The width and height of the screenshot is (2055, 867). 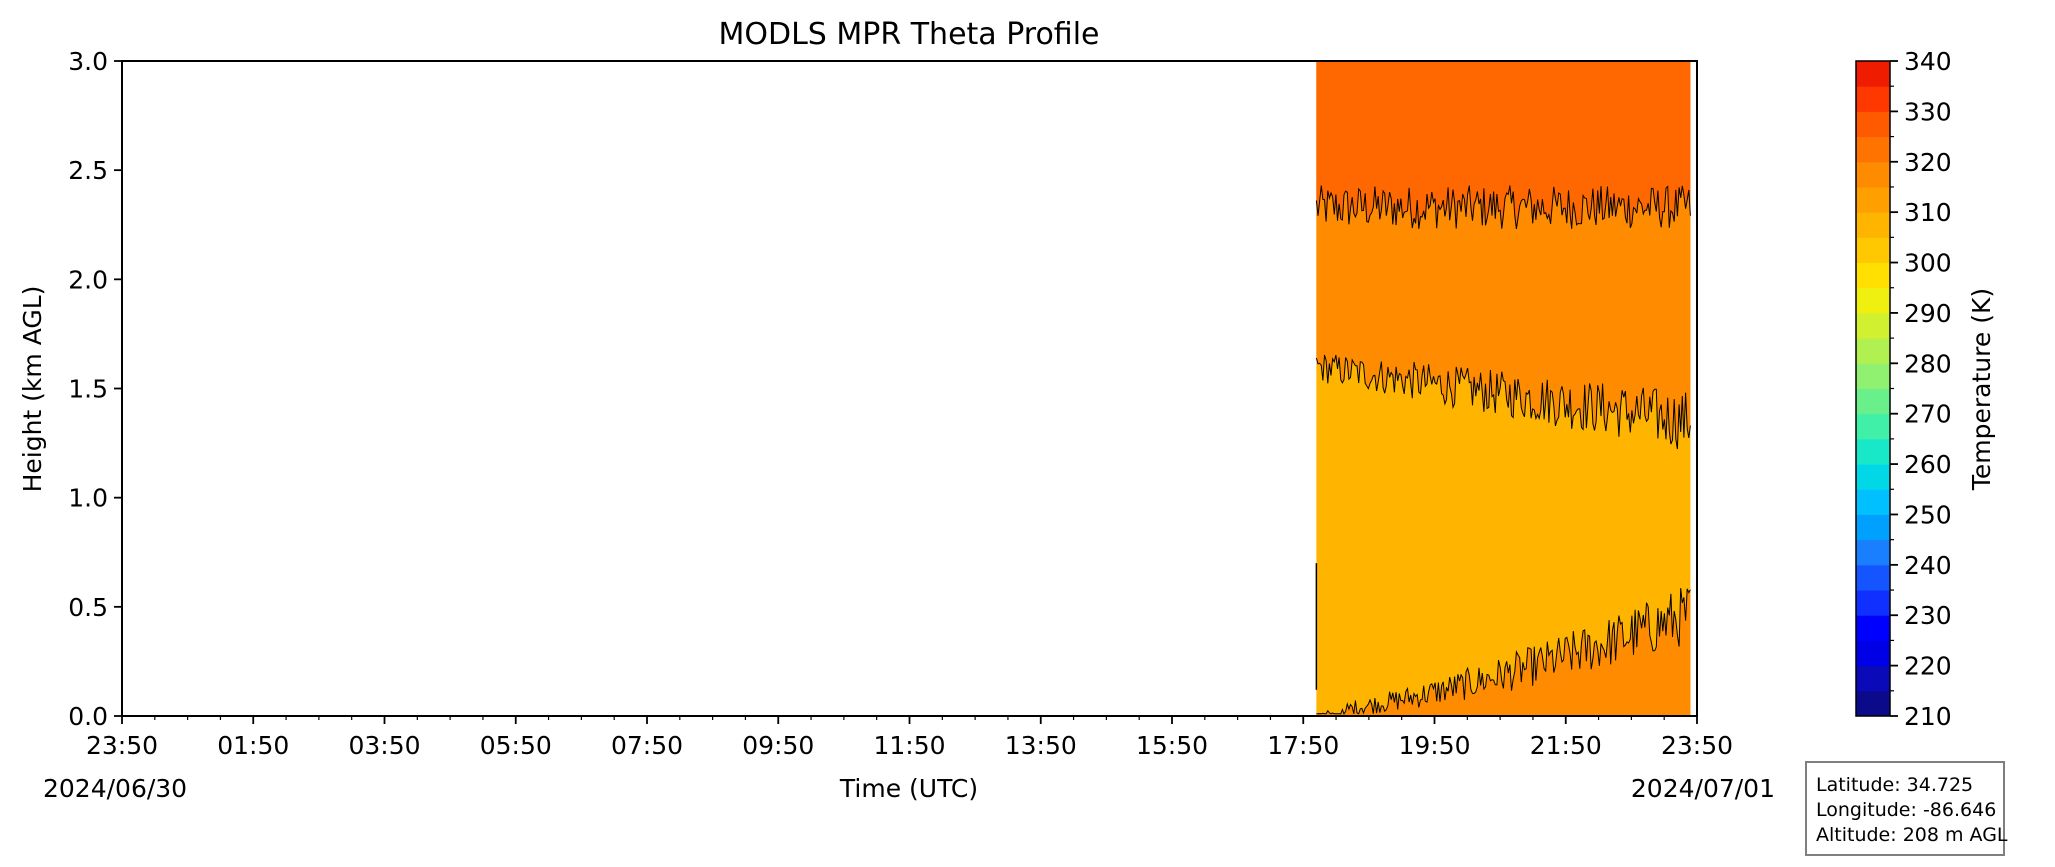 What do you see at coordinates (1928, 615) in the screenshot?
I see `colorbar-tick-label: 230` at bounding box center [1928, 615].